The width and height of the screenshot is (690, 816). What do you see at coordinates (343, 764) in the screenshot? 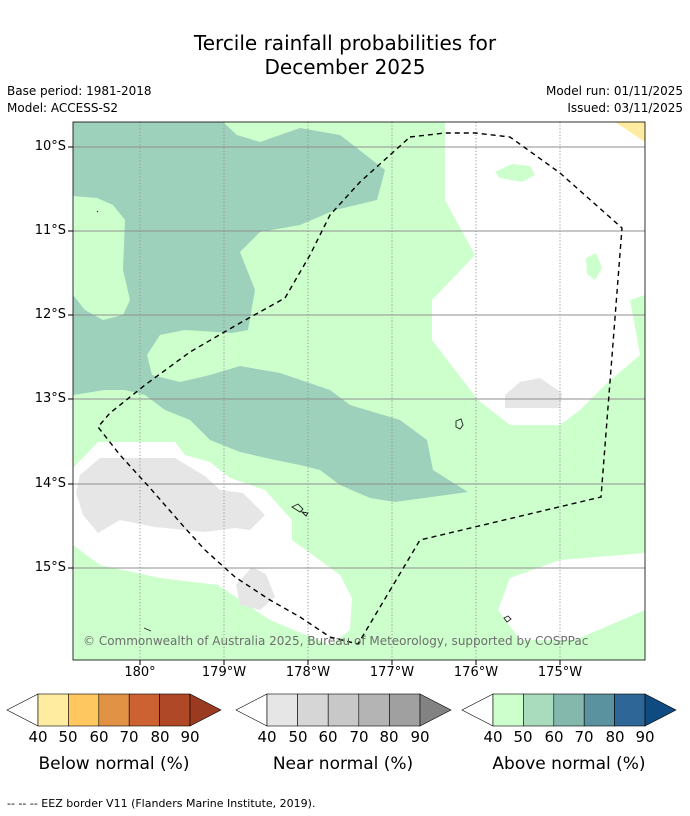
I see `colorbar-near-label: Near normal (%)` at bounding box center [343, 764].